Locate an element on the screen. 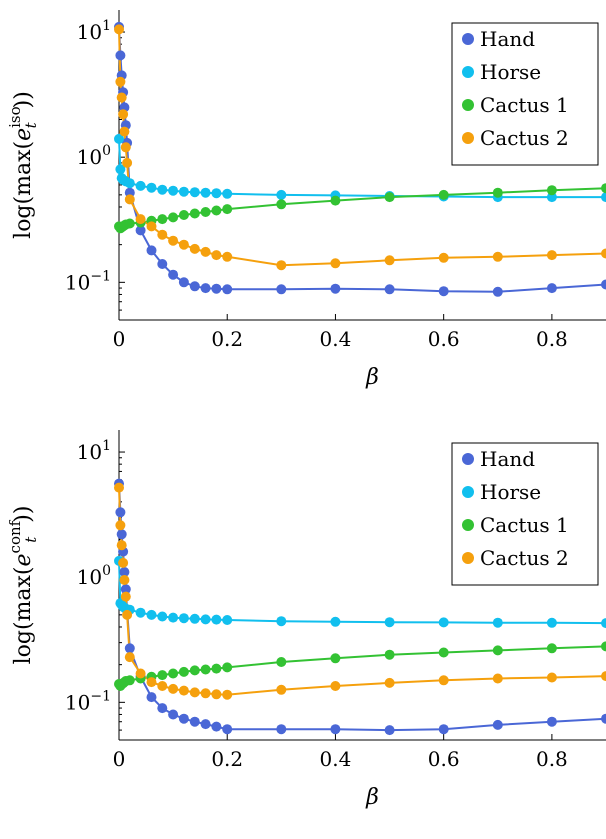 Image resolution: width=606 pixels, height=839 pixels. legend-label-cactus-2: Cactus 2 is located at coordinates (524, 558).